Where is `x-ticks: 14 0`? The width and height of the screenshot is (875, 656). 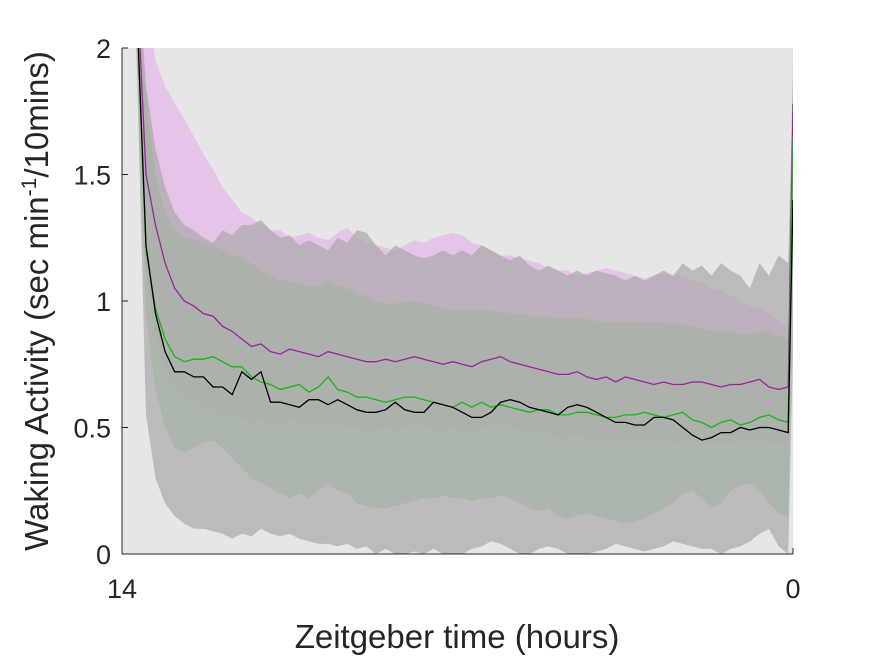
x-ticks: 14 0 is located at coordinates (454, 576).